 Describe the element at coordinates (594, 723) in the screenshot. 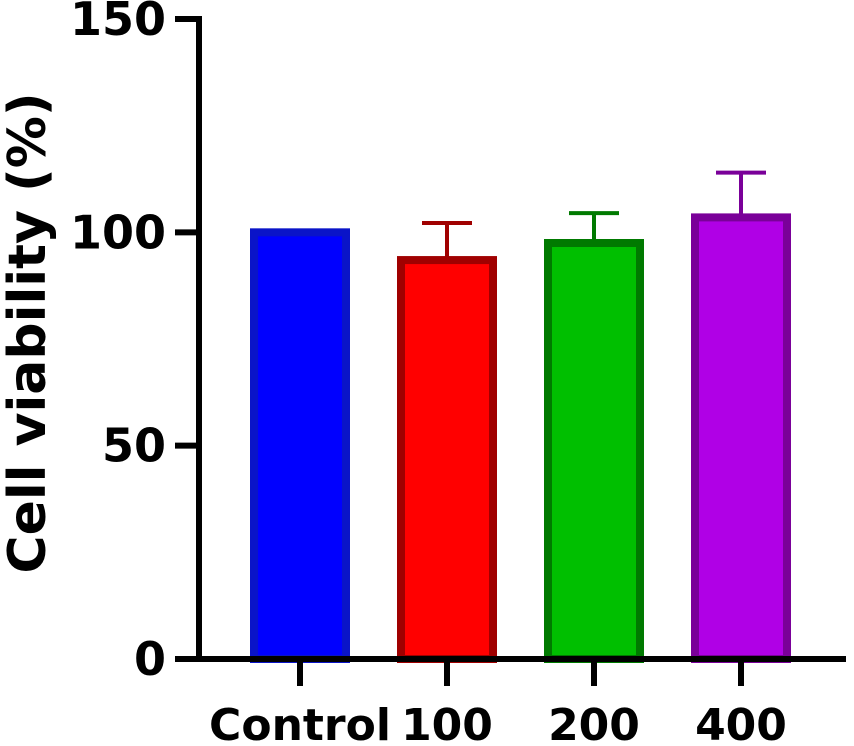

I see `x-tick-label: 200` at that location.